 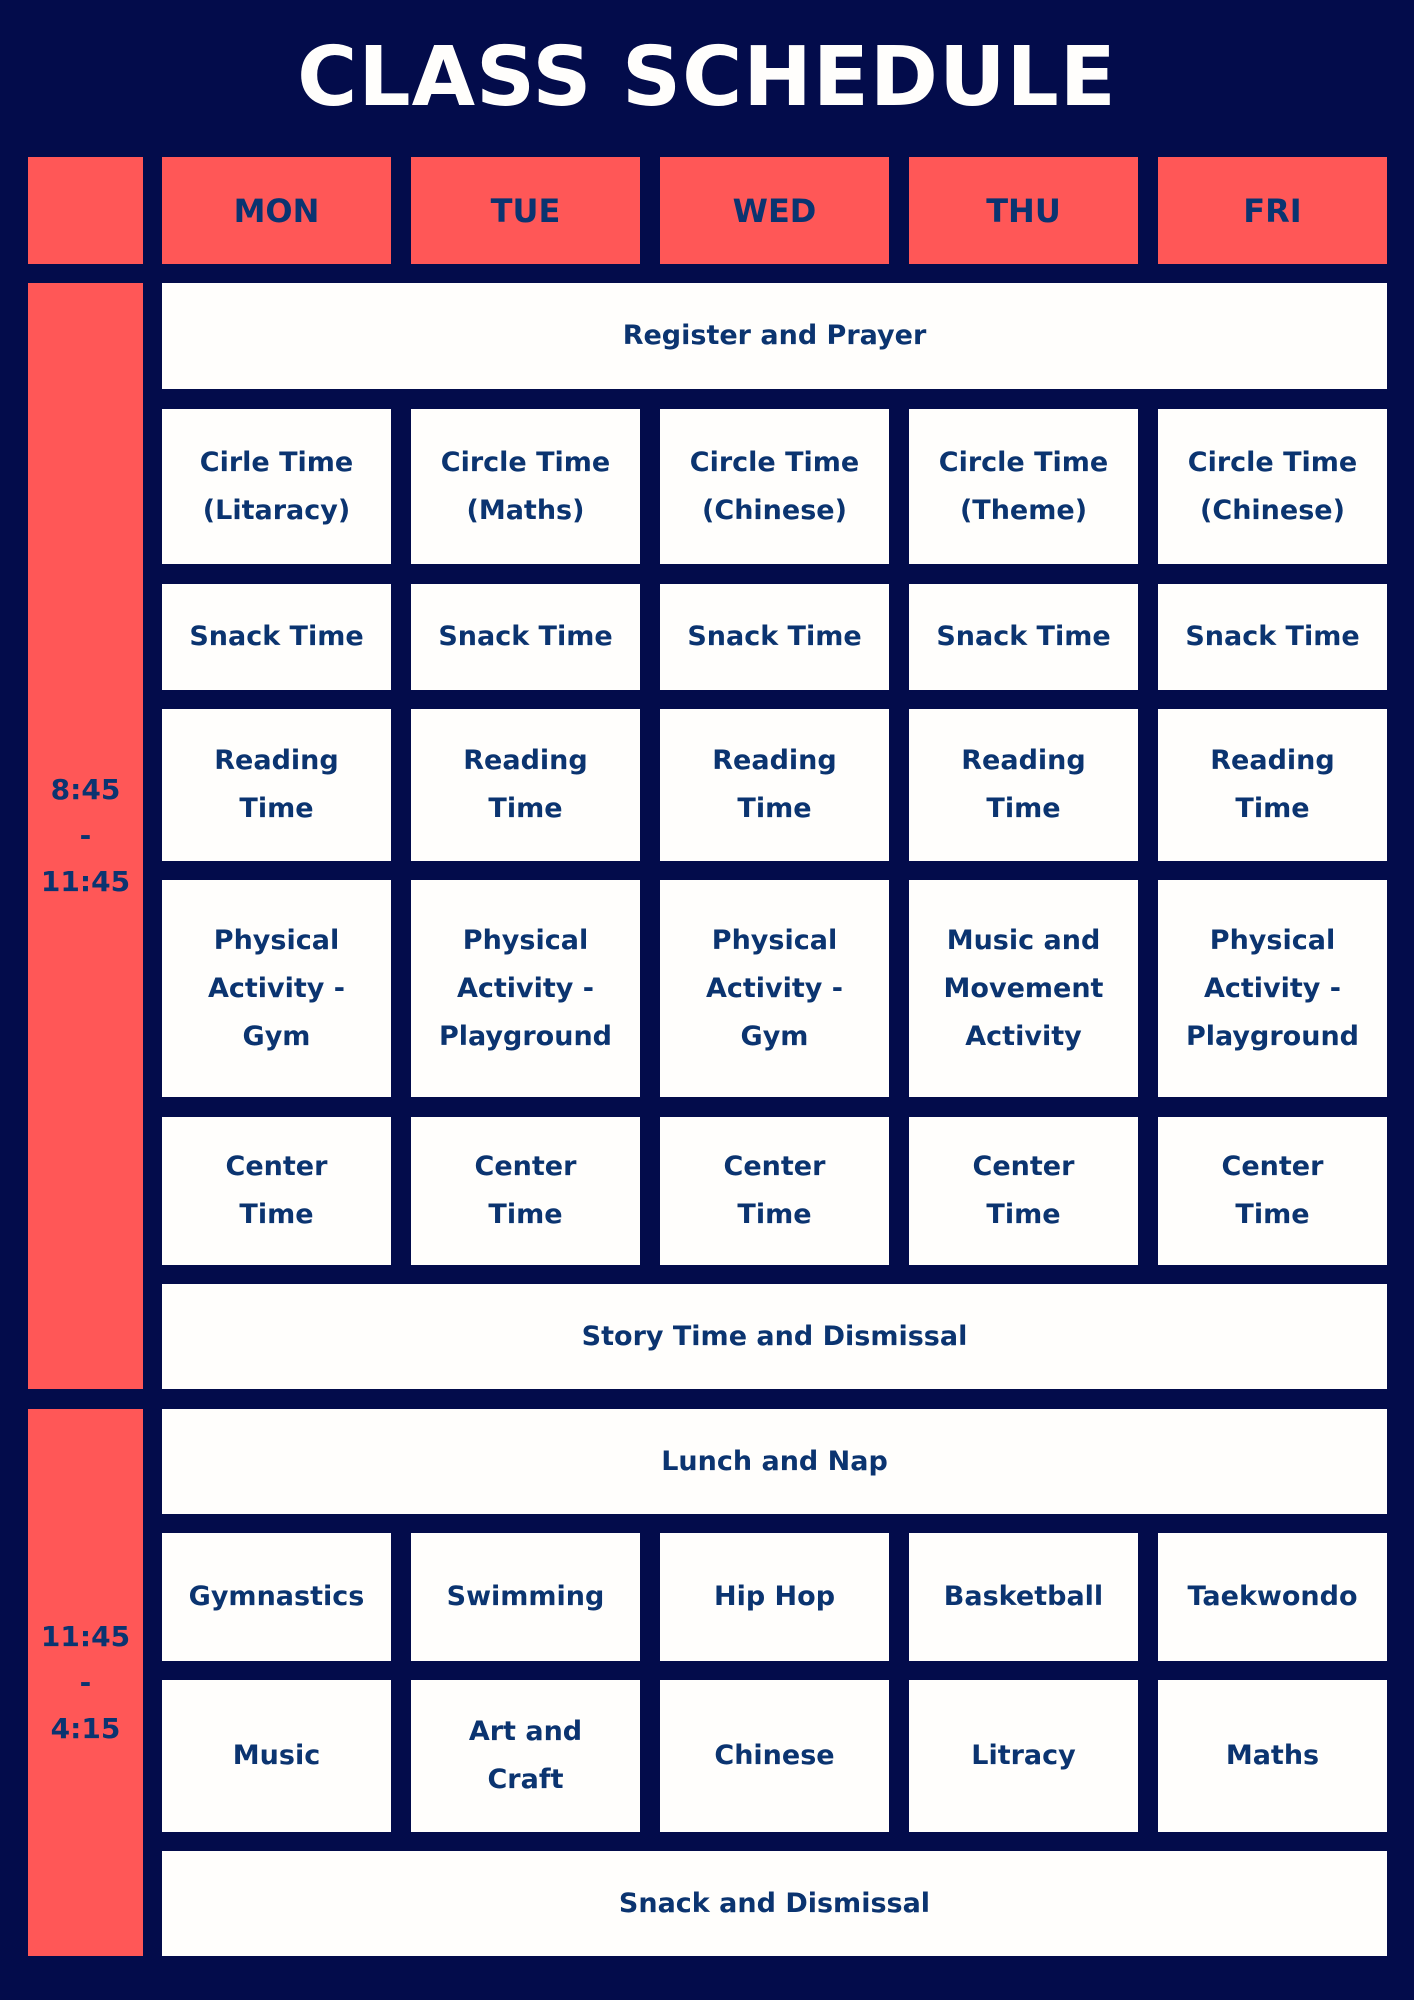 I want to click on page-title: CLASS SCHEDULE, so click(x=707, y=77).